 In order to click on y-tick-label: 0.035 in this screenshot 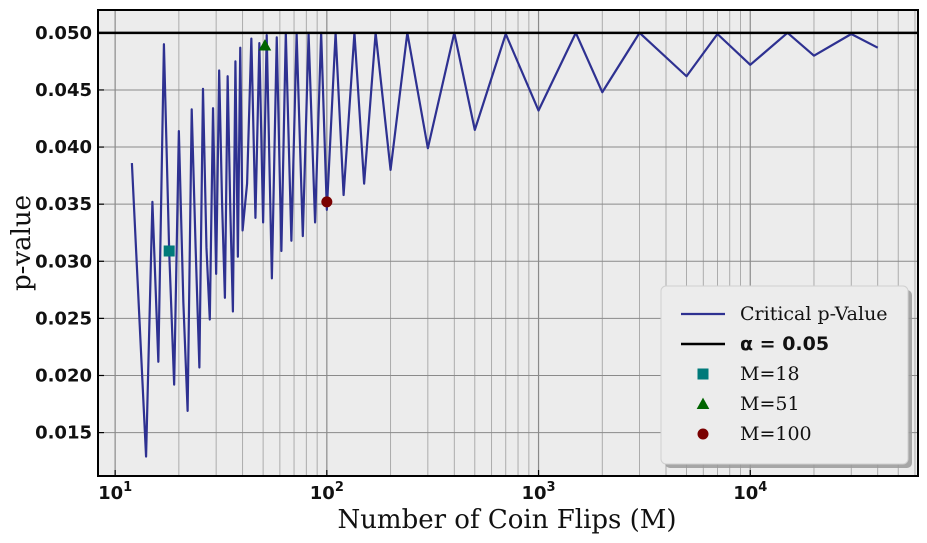, I will do `click(63, 204)`.